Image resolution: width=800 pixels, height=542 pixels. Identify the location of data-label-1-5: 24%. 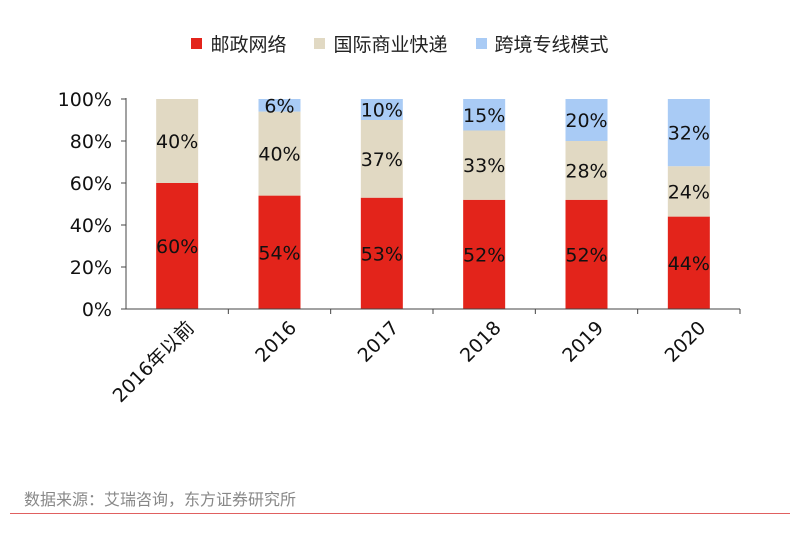
(689, 192).